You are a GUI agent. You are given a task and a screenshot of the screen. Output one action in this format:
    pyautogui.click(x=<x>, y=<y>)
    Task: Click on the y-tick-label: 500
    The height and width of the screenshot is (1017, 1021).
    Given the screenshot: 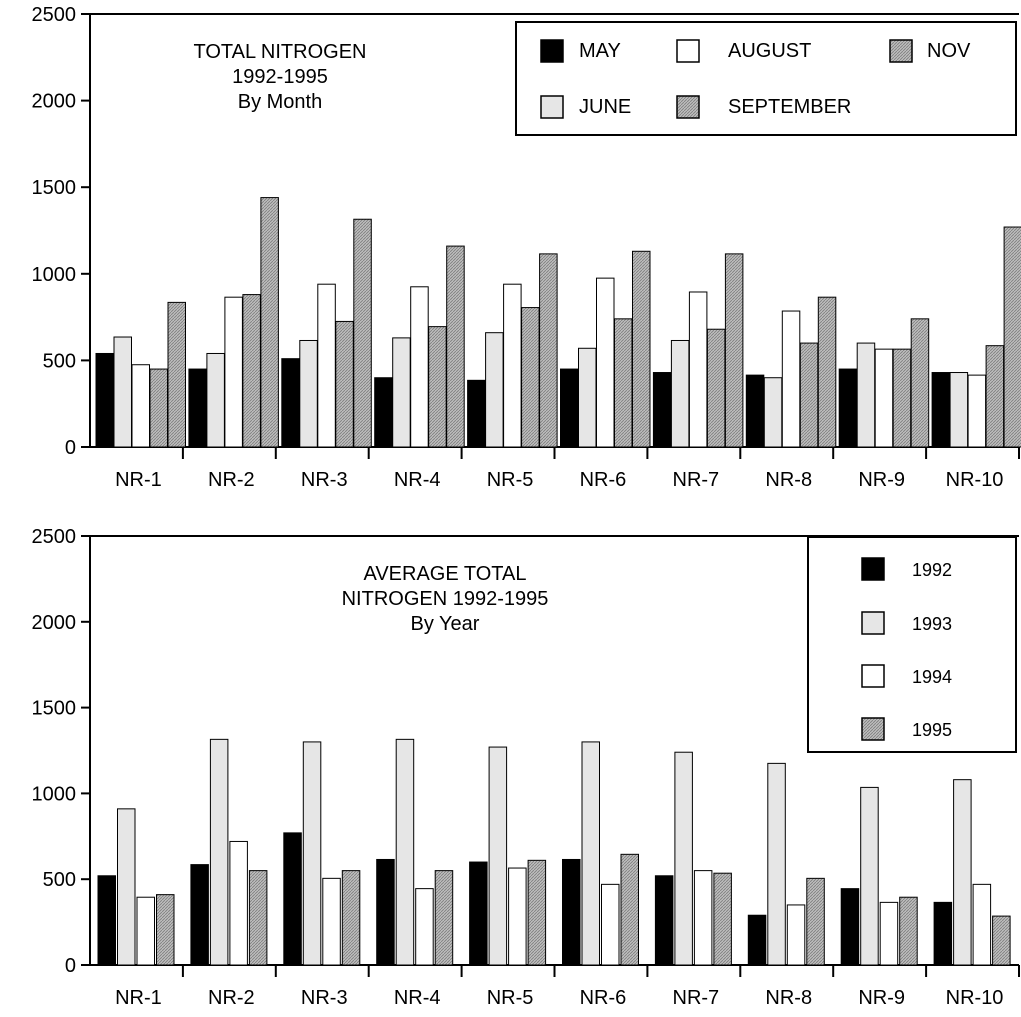 What is the action you would take?
    pyautogui.click(x=59, y=880)
    